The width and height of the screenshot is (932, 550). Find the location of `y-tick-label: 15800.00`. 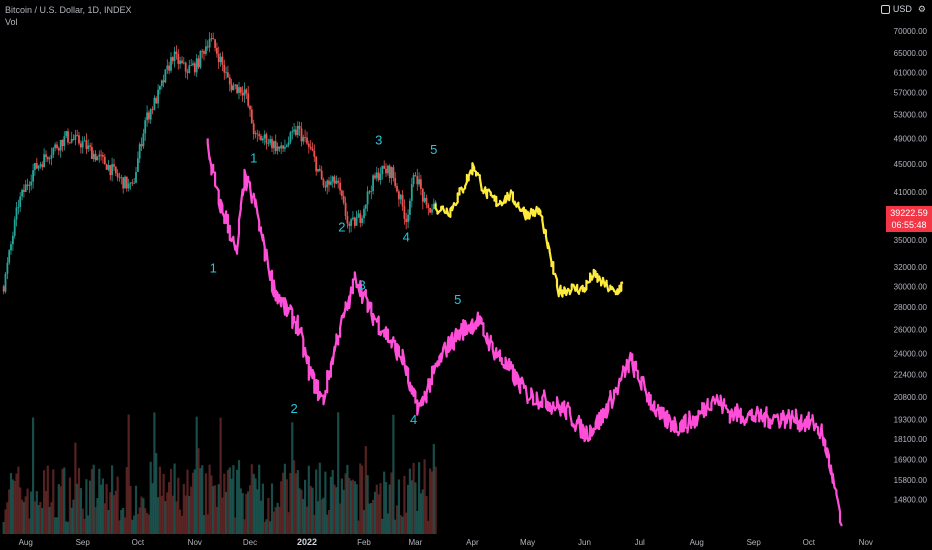

y-tick-label: 15800.00 is located at coordinates (911, 480).